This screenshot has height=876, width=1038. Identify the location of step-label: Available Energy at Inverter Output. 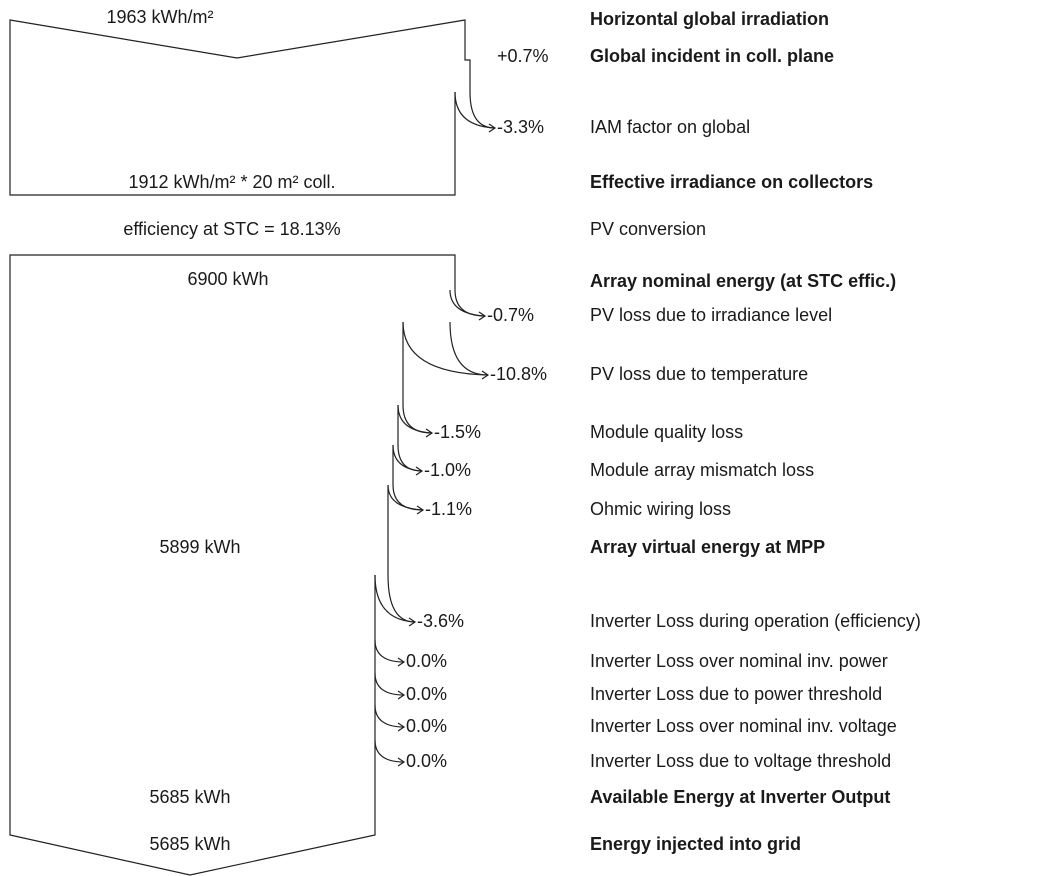
(740, 797).